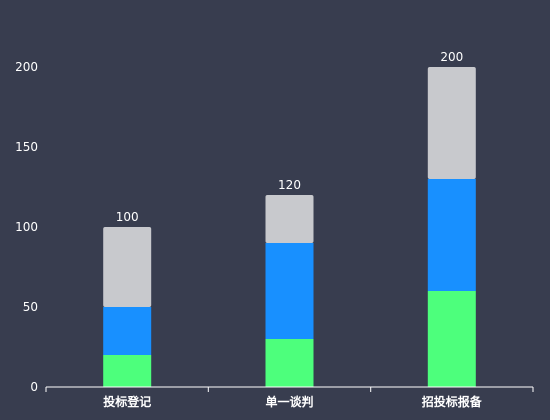  What do you see at coordinates (289, 389) in the screenshot?
I see `x-axis-ticks` at bounding box center [289, 389].